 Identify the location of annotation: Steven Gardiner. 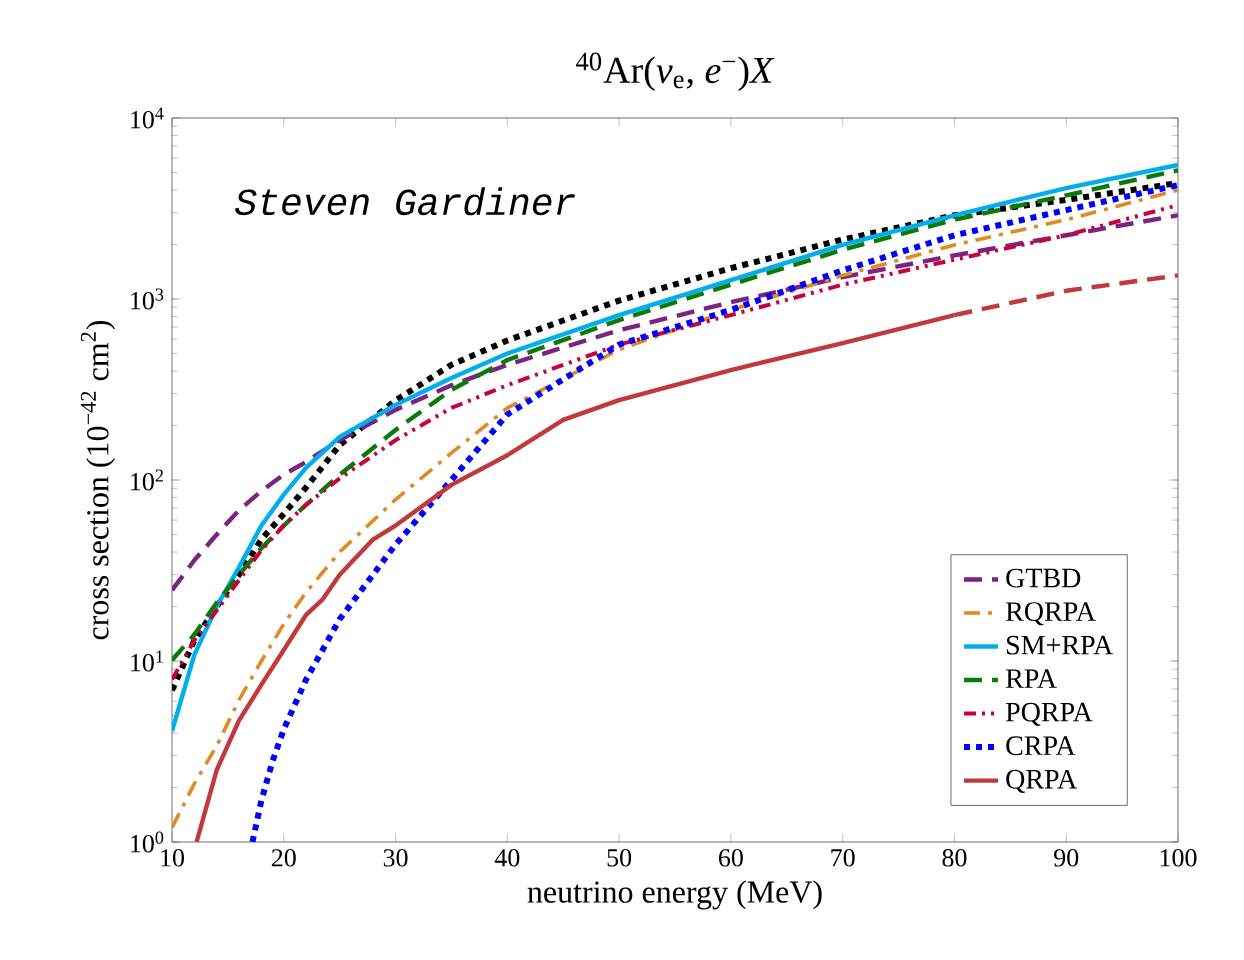
(405, 201).